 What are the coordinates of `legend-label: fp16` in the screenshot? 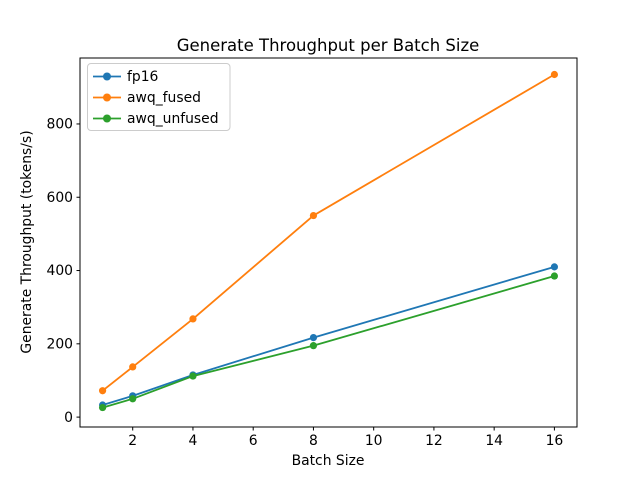 It's located at (142, 77).